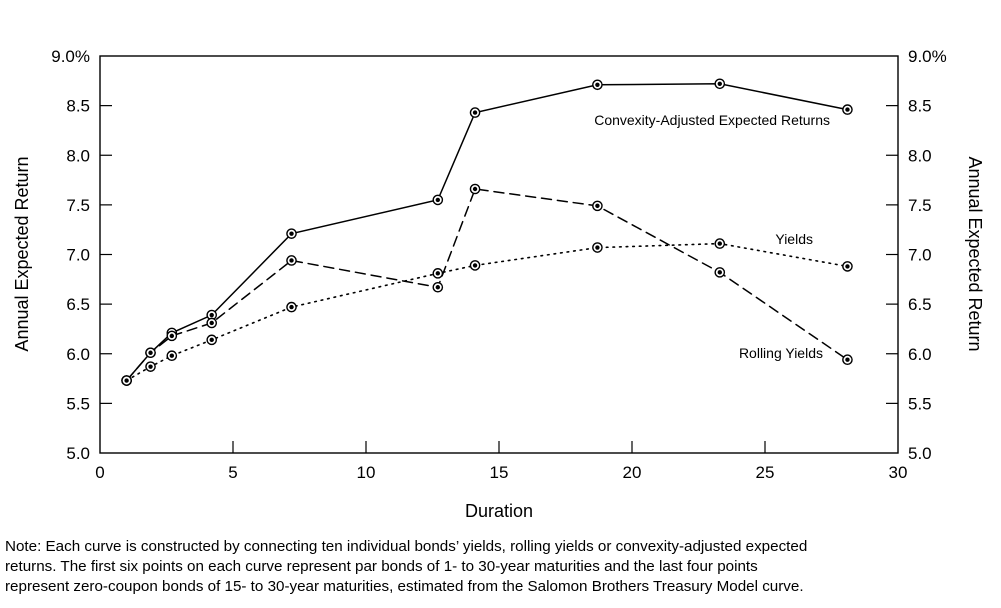 Image resolution: width=1001 pixels, height=608 pixels. Describe the element at coordinates (975, 253) in the screenshot. I see `y-axis-title-right: Annual Expected Return` at that location.